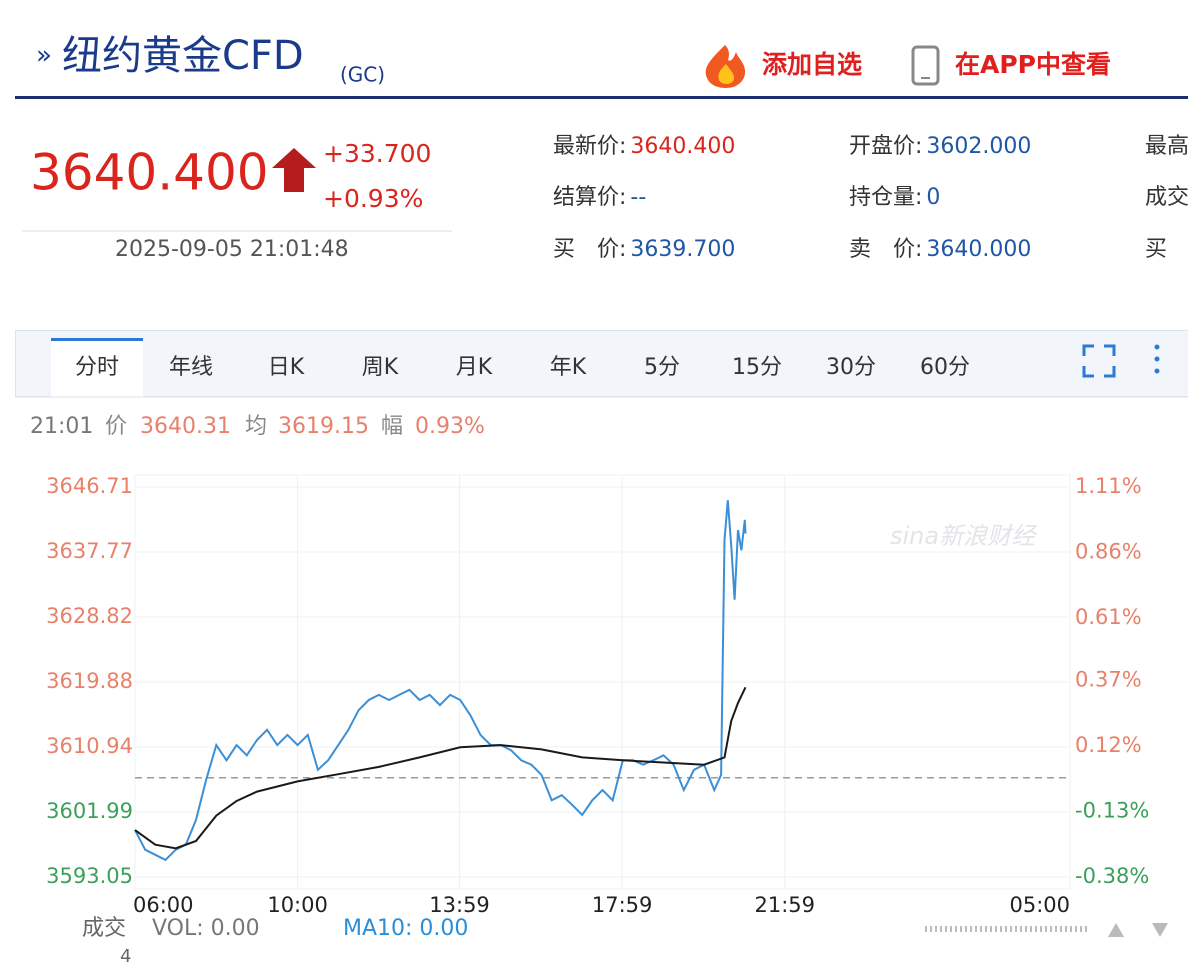  Describe the element at coordinates (1099, 361) in the screenshot. I see `fullscreen-icon` at that location.